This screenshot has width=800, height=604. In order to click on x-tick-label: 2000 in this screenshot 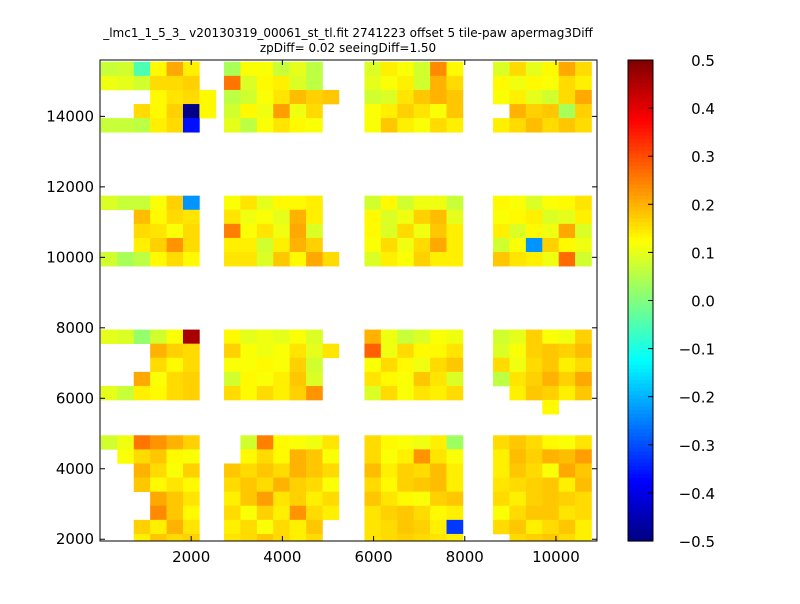, I will do `click(191, 557)`.